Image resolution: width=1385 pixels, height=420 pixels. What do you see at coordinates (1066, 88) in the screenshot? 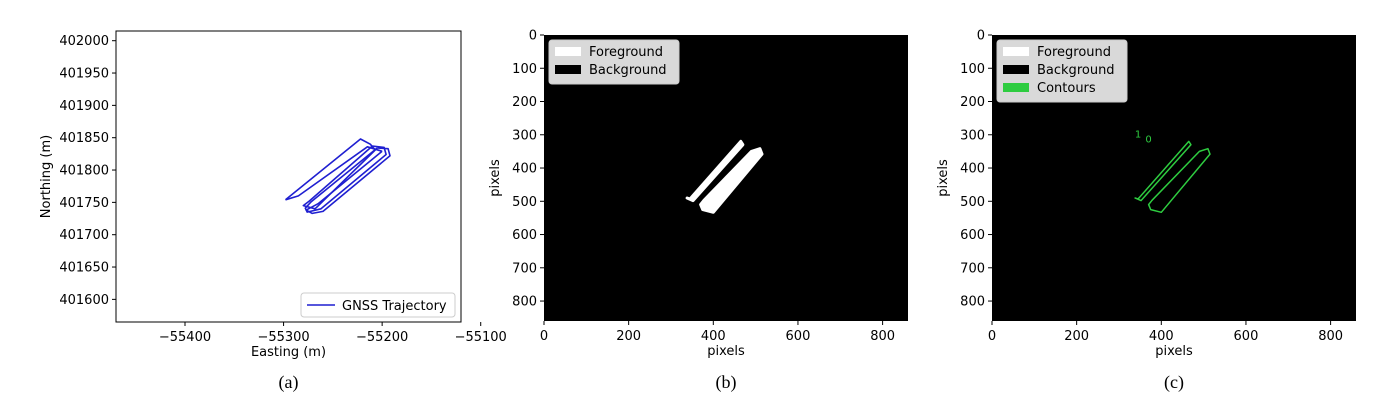
I see `legend-label: Contours` at bounding box center [1066, 88].